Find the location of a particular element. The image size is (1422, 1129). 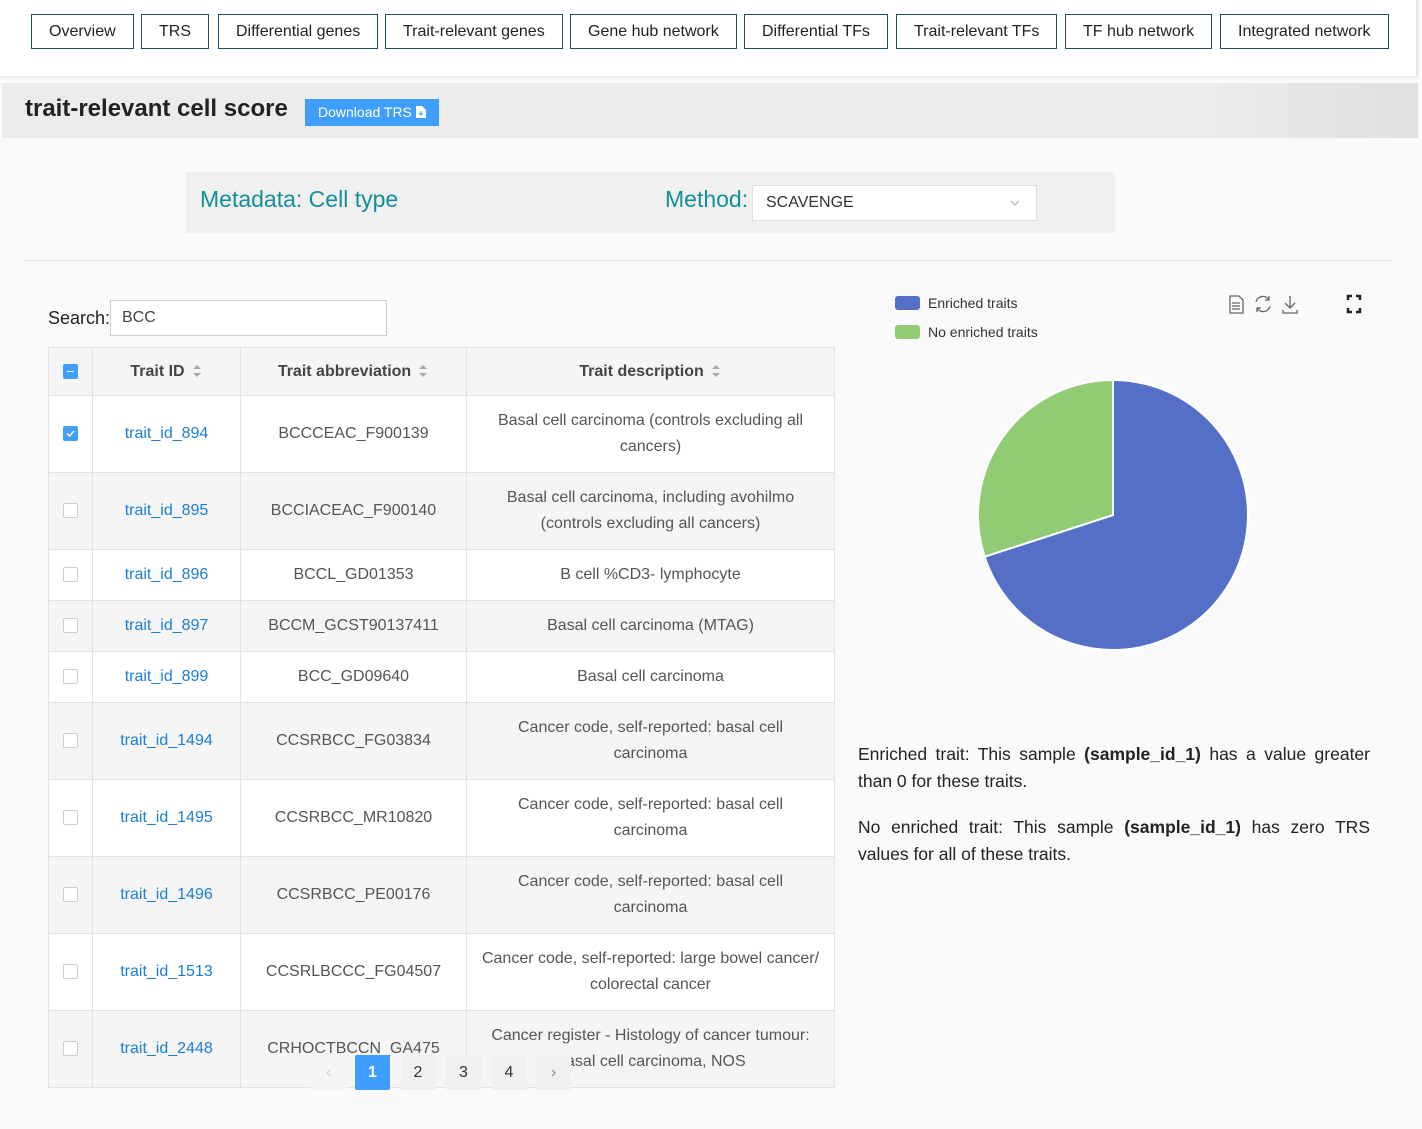

abbr-cell: BCCCEAC_F900139 is located at coordinates (353, 434).